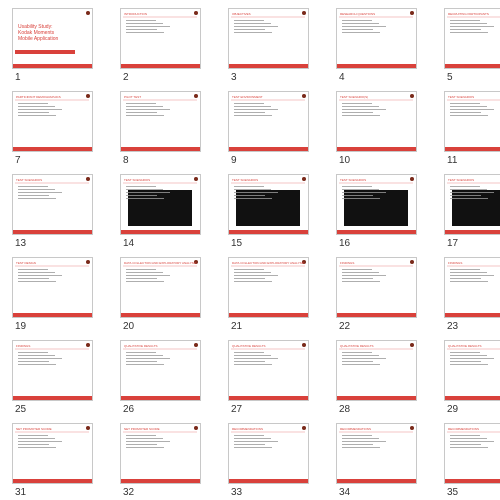 Image resolution: width=500 pixels, height=500 pixels. I want to click on slide-thumbnail: PARTICIPANT DEMOGRAPHICS, so click(52, 121).